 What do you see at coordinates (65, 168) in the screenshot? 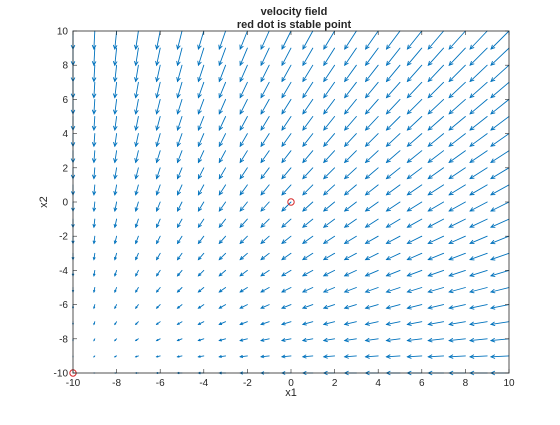
I see `y-tick-label: 2` at bounding box center [65, 168].